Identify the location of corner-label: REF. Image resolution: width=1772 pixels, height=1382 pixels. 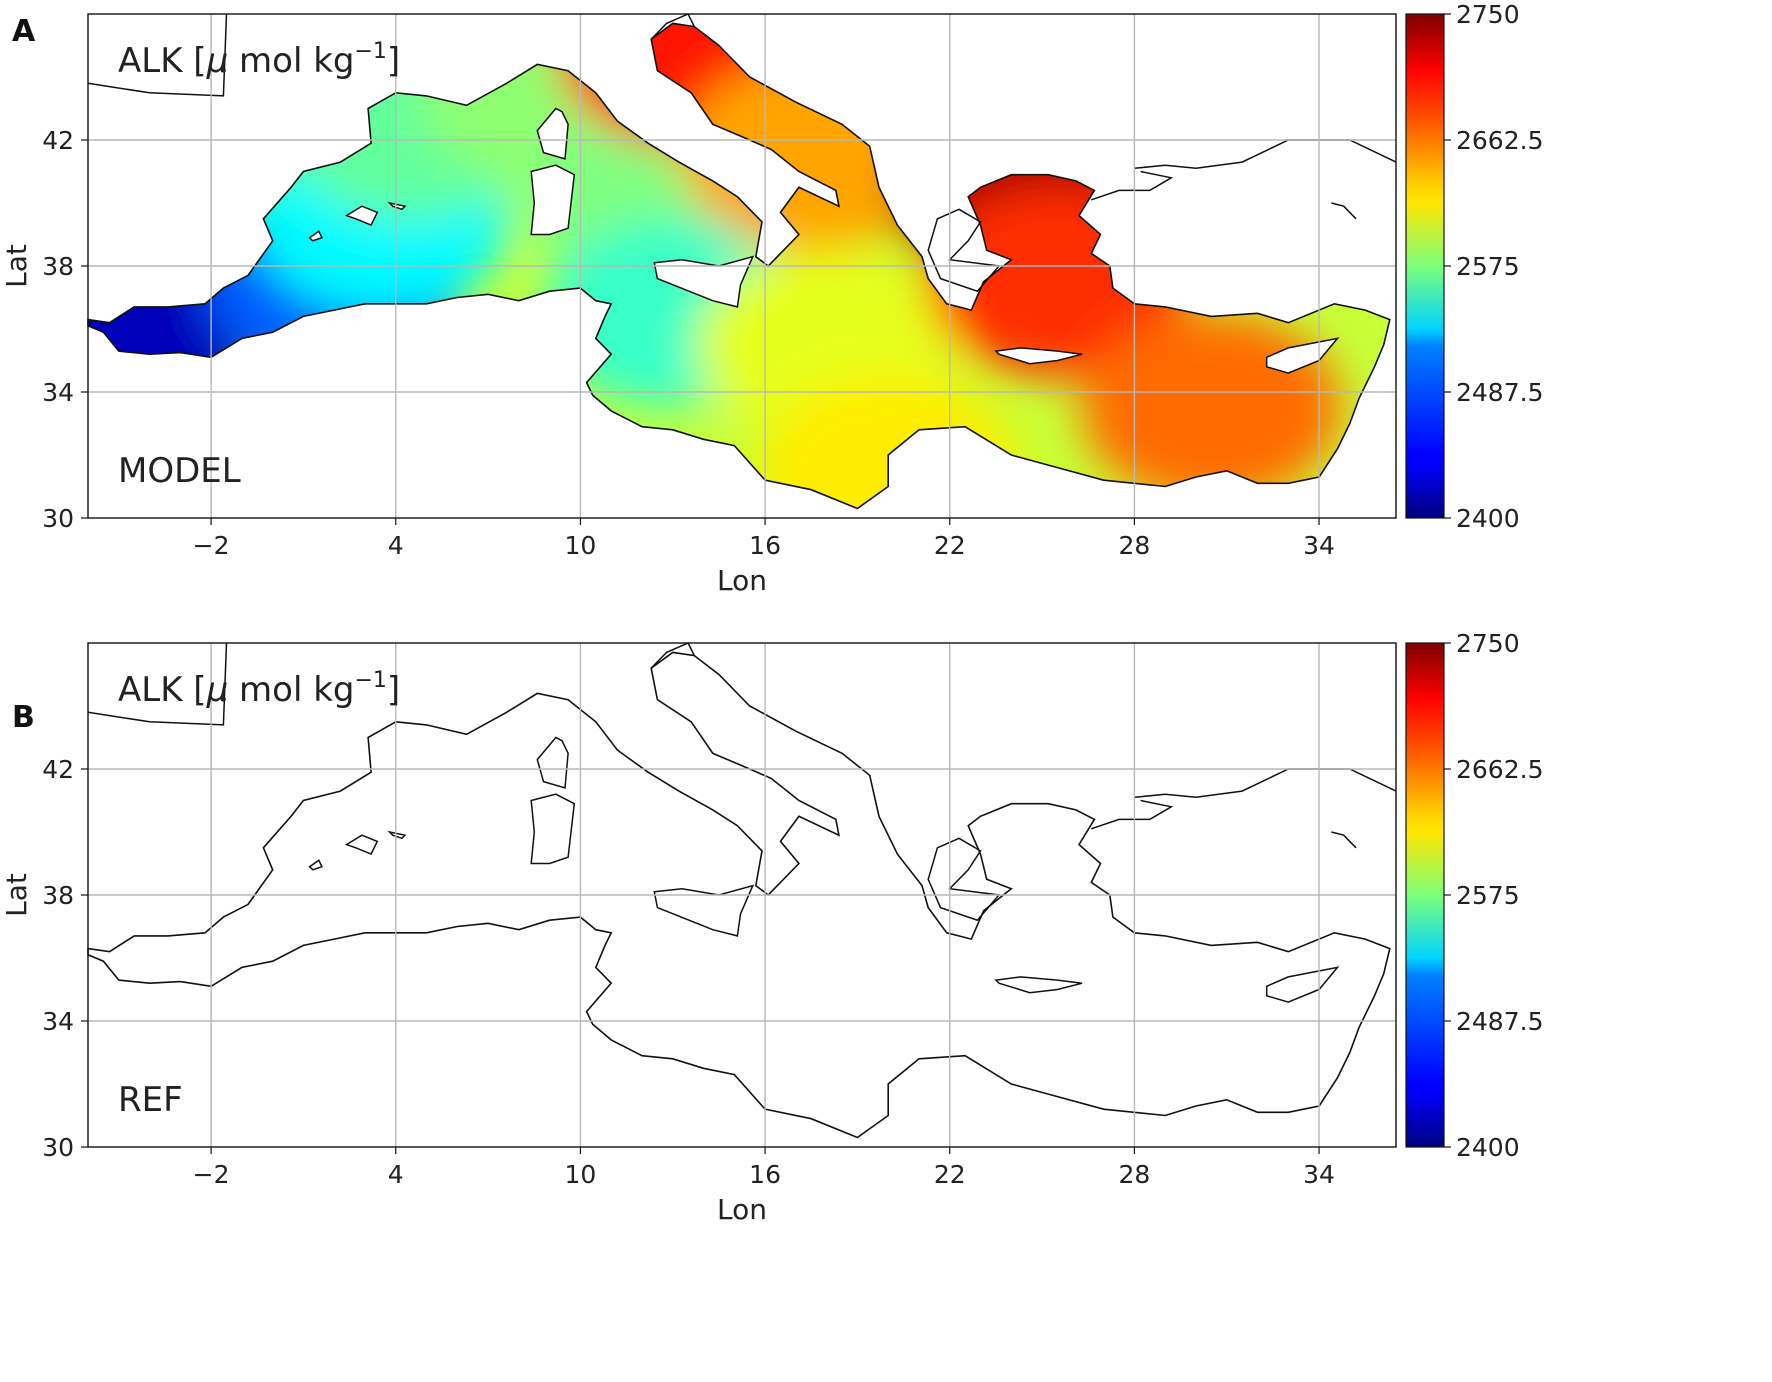
(150, 1100).